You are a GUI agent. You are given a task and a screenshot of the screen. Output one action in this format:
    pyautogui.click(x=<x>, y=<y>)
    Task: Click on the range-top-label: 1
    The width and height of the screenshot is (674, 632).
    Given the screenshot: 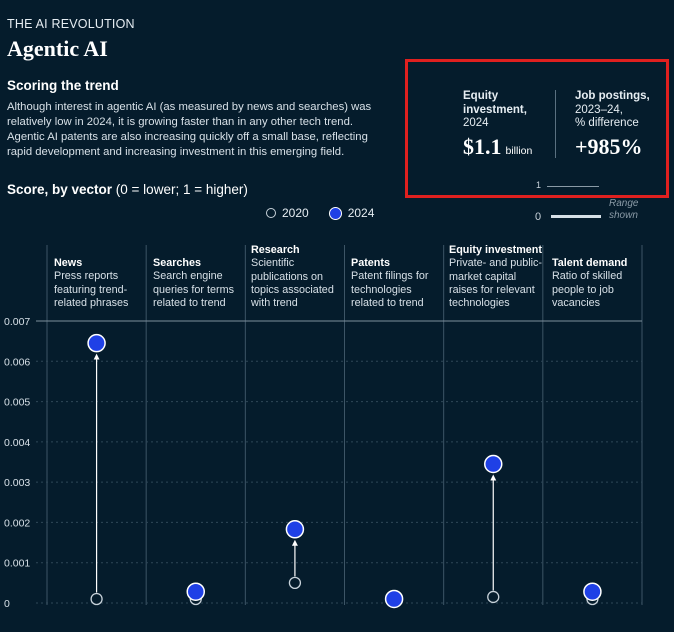 What is the action you would take?
    pyautogui.click(x=539, y=185)
    